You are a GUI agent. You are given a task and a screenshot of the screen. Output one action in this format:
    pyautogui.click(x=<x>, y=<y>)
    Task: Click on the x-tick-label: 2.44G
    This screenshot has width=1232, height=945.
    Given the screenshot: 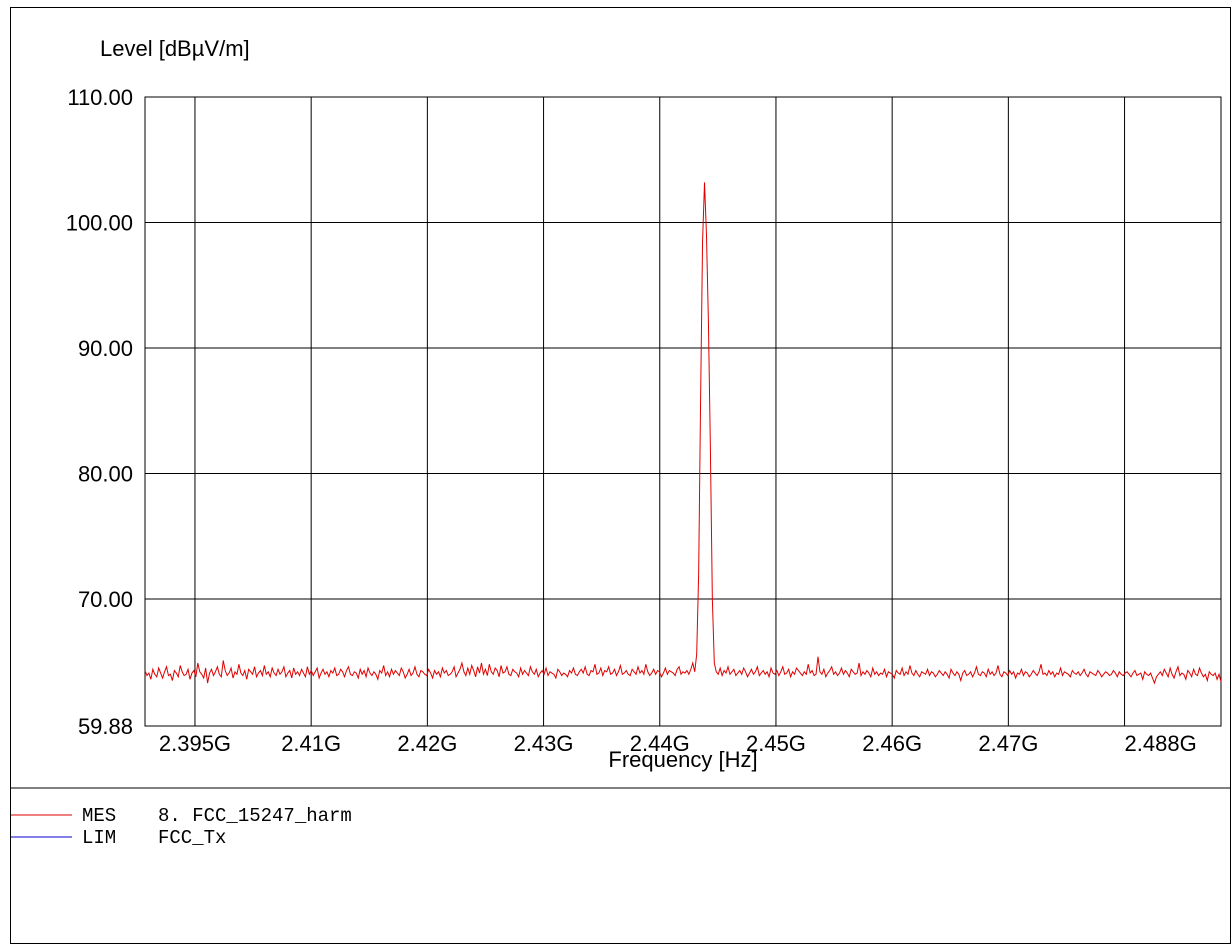 What is the action you would take?
    pyautogui.click(x=660, y=743)
    